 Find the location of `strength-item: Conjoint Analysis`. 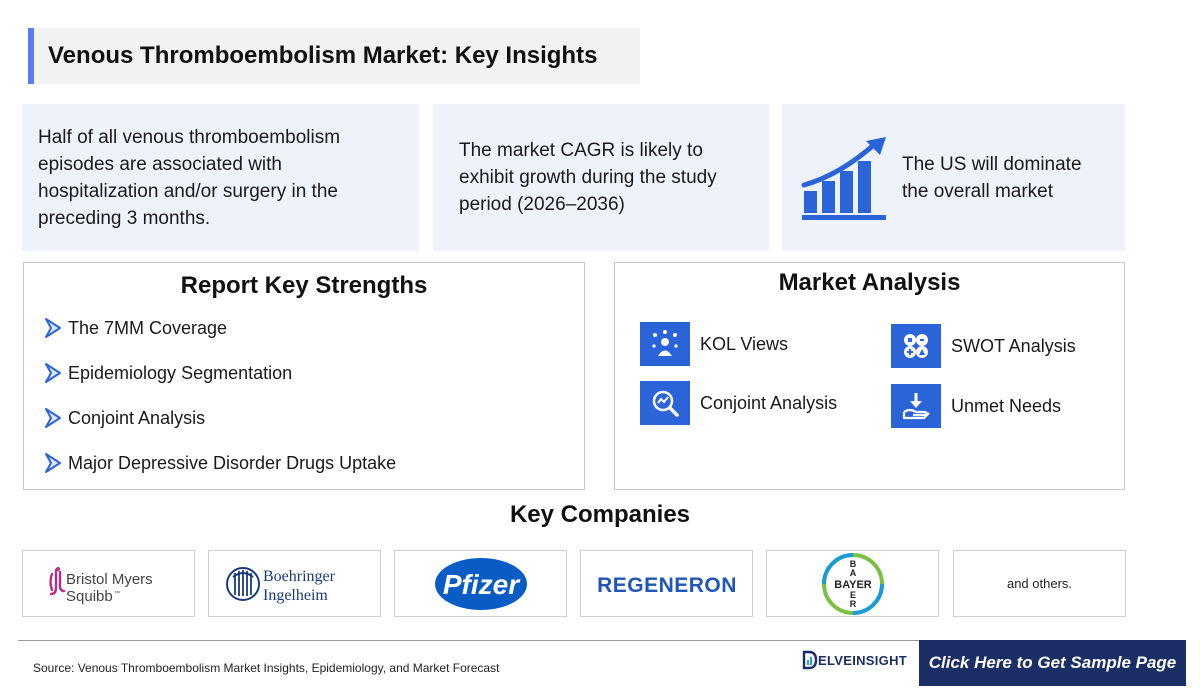

strength-item: Conjoint Analysis is located at coordinates (123, 418).